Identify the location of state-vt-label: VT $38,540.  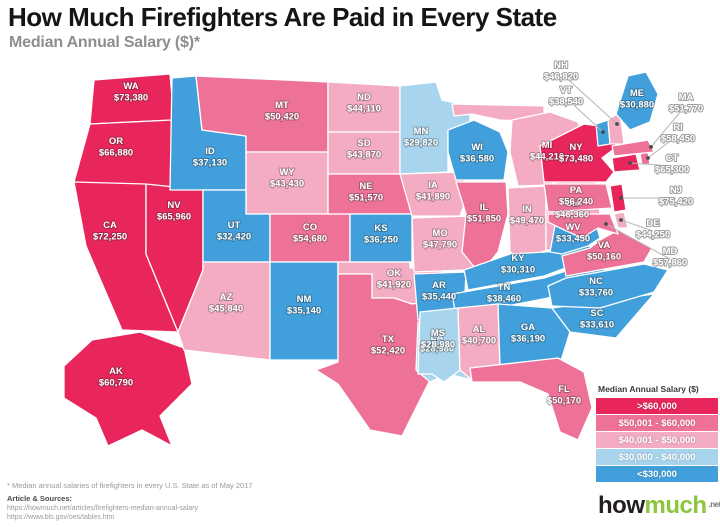
(566, 96).